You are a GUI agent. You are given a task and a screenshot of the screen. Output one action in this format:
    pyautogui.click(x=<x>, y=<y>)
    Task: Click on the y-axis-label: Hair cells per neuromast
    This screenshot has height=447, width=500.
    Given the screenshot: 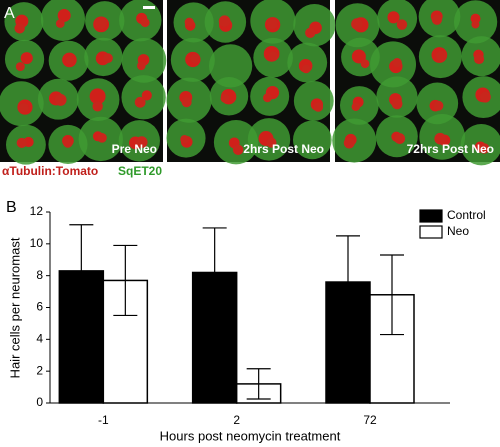 What is the action you would take?
    pyautogui.click(x=14, y=307)
    